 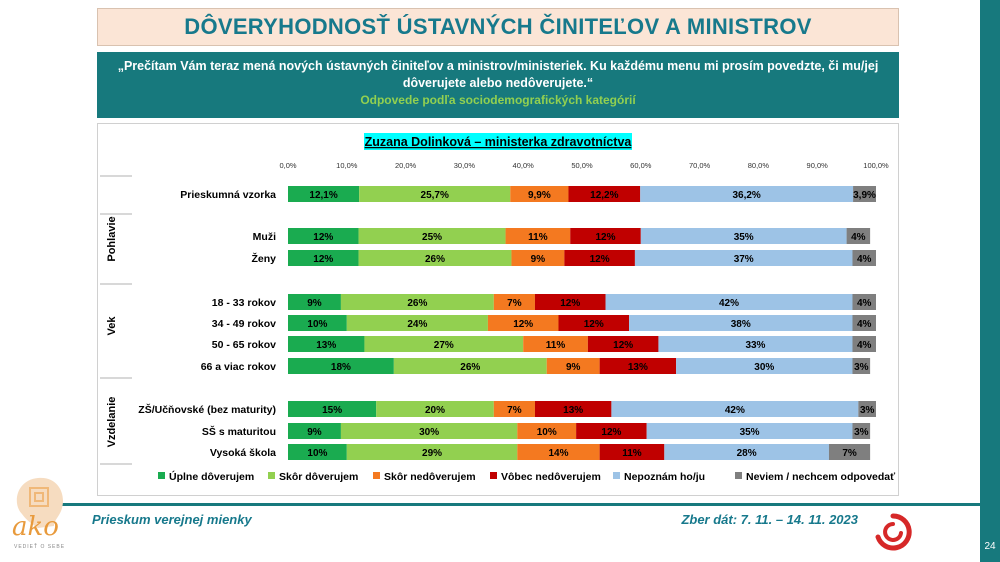 I want to click on row-label: Muži, so click(x=264, y=237).